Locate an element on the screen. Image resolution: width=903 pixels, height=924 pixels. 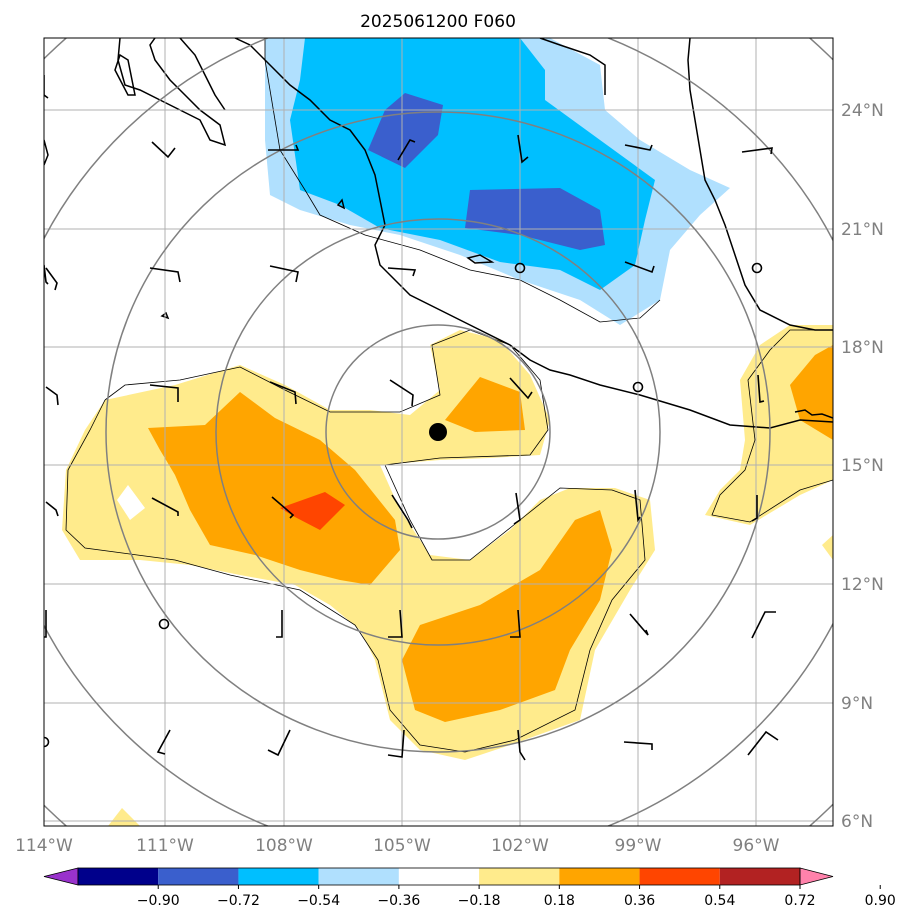
longitude-labels: 114°W 111°W 108°W 105°W 102°W 99°W 96°W is located at coordinates (397, 846).